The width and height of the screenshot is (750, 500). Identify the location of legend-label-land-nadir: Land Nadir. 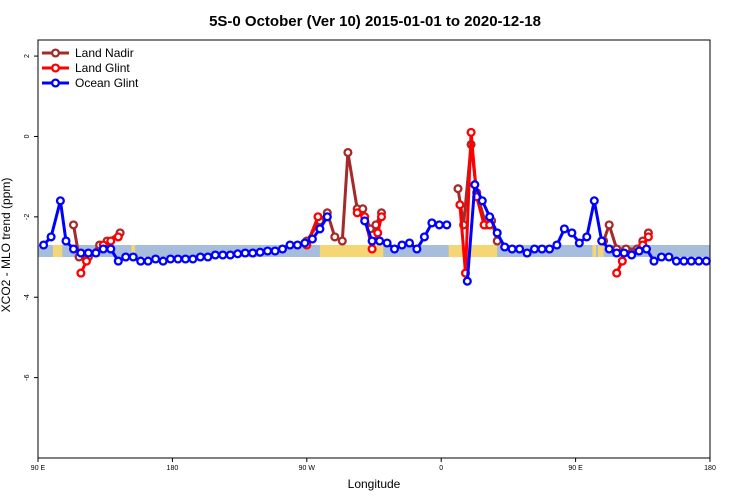
(104, 53).